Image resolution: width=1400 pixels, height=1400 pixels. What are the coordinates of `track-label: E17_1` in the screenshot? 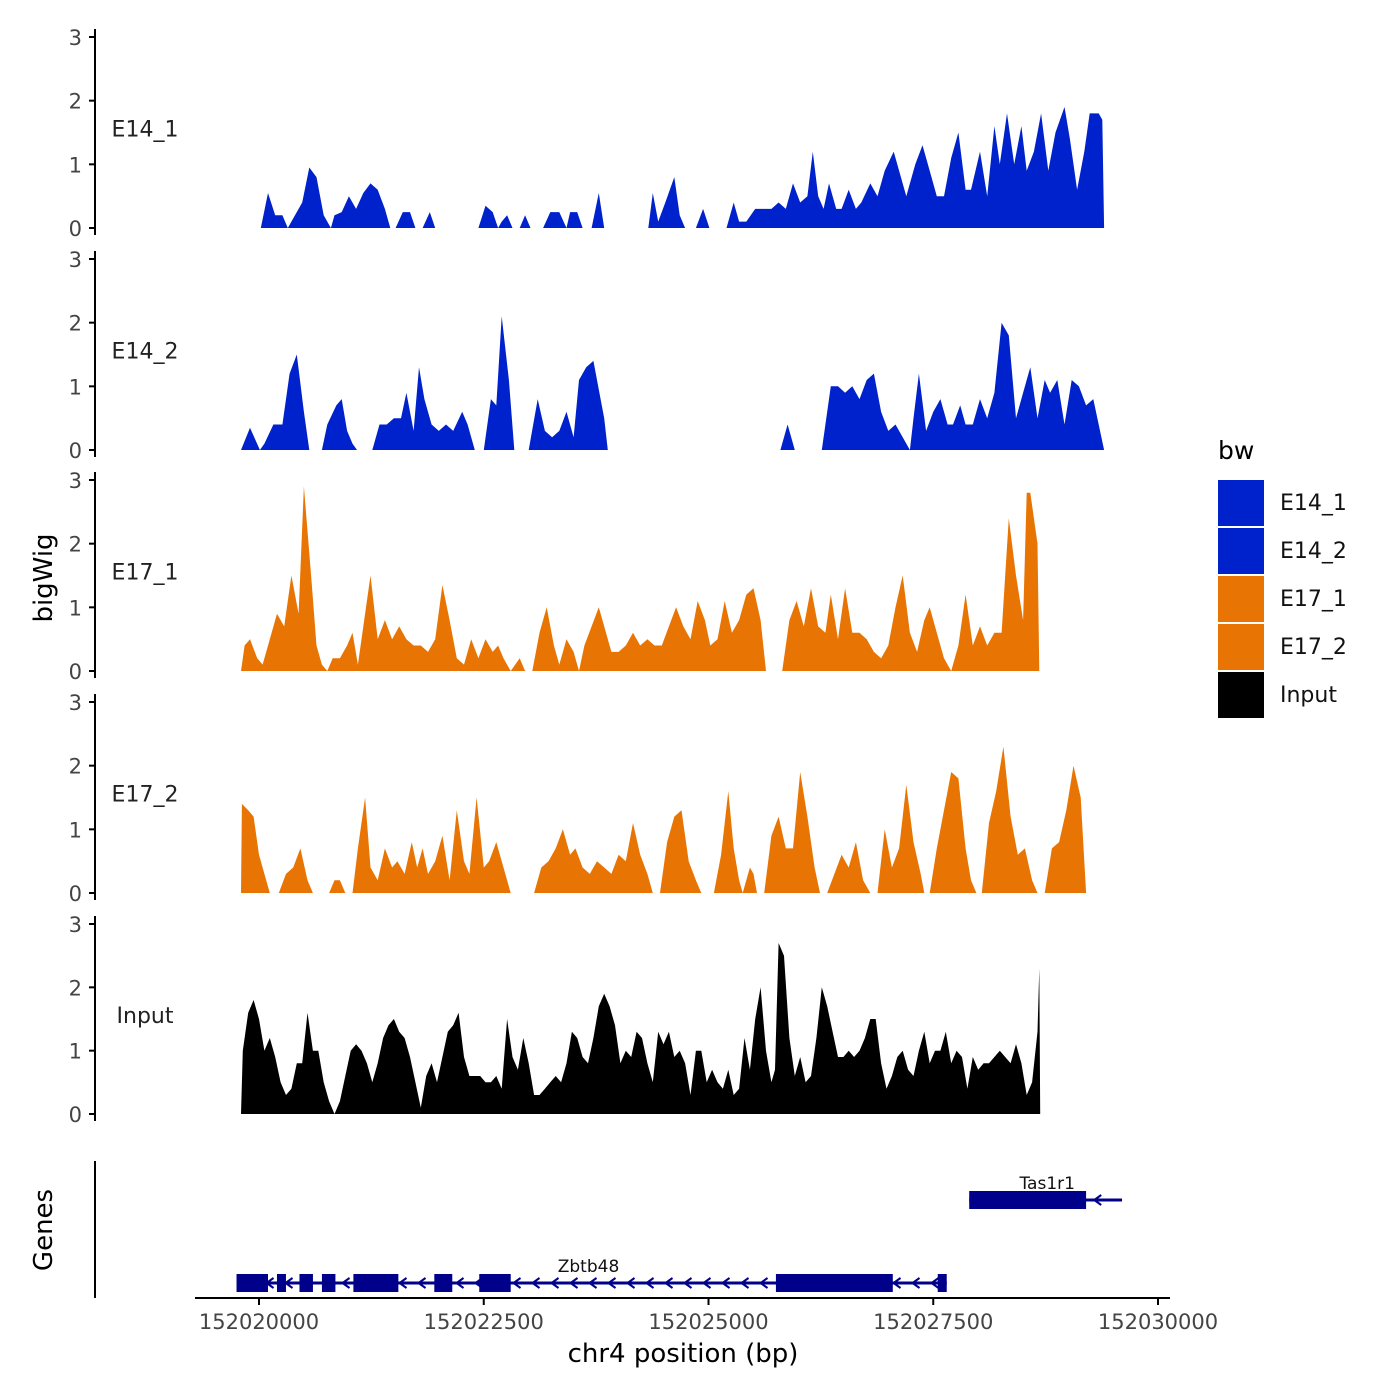 It's located at (145, 572).